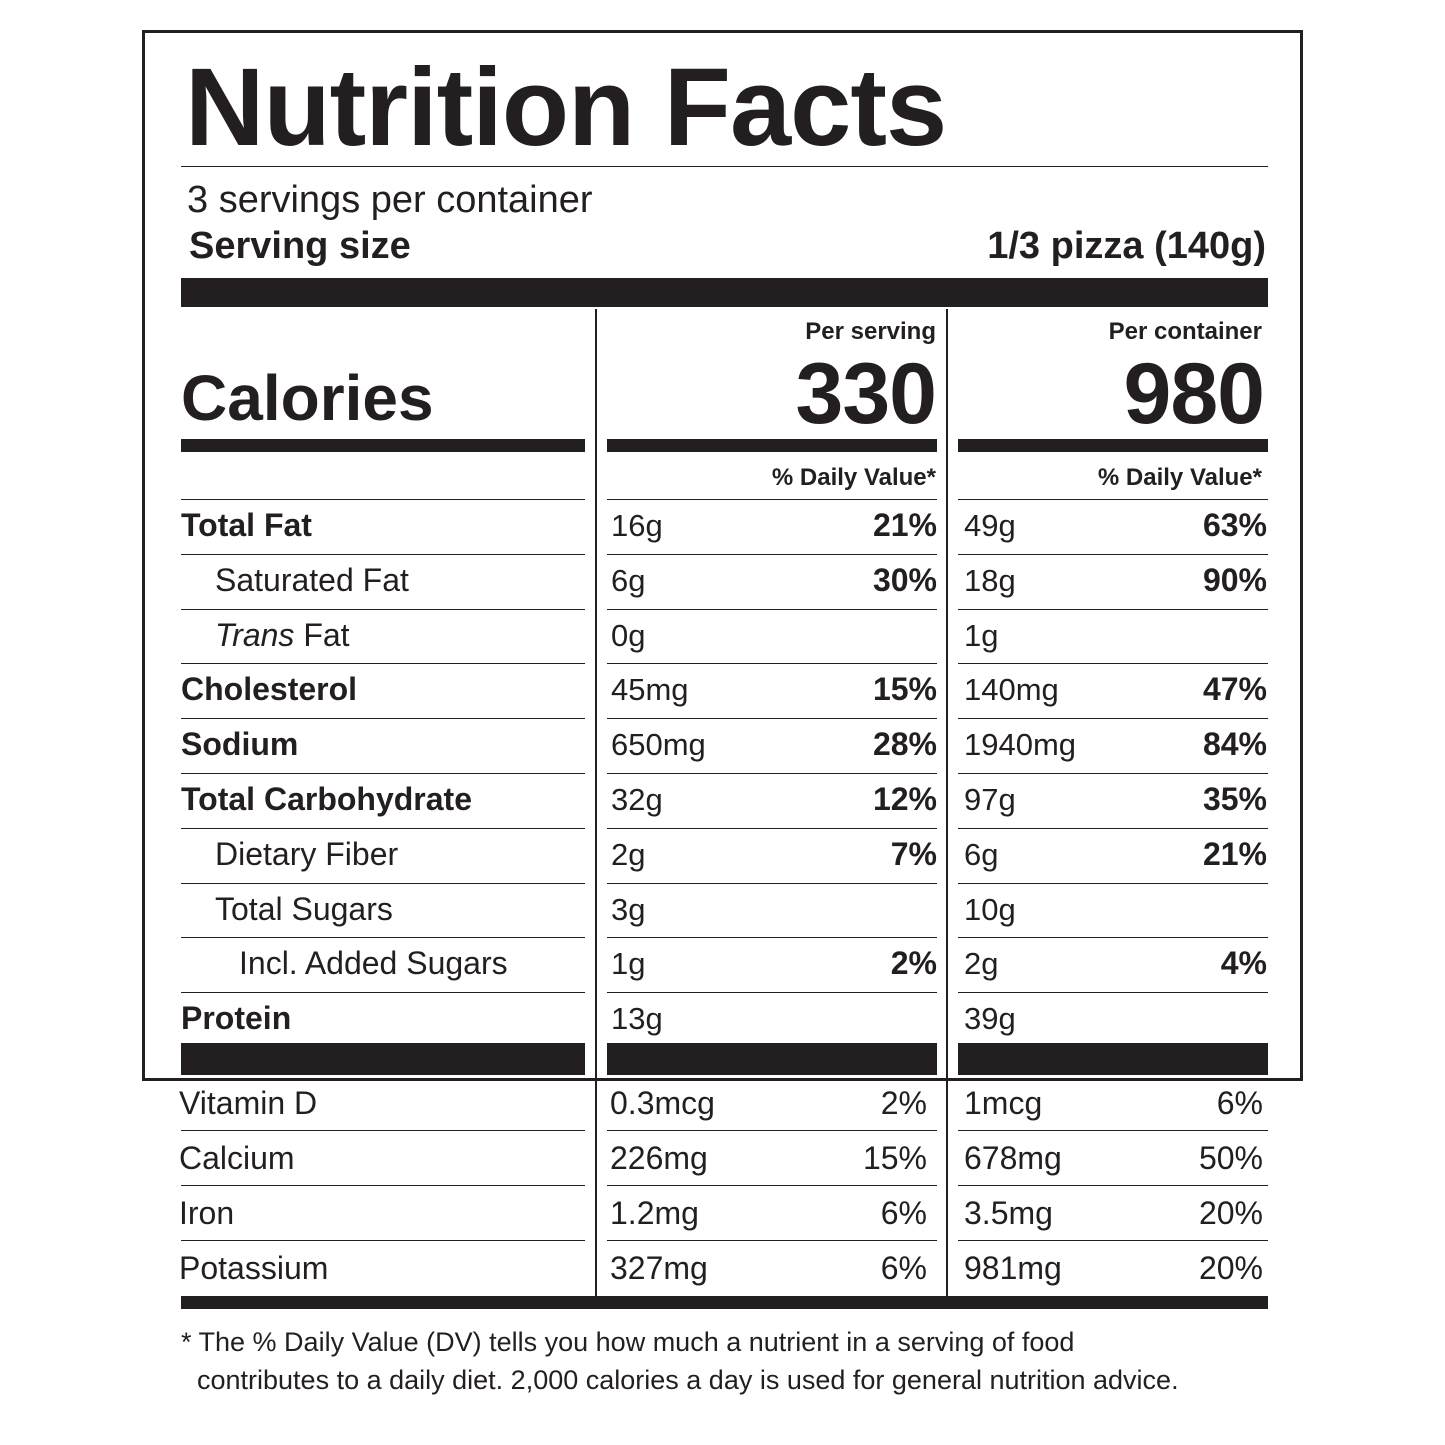 The image size is (1445, 1445). I want to click on vitamin-name: Calcium, so click(237, 1158).